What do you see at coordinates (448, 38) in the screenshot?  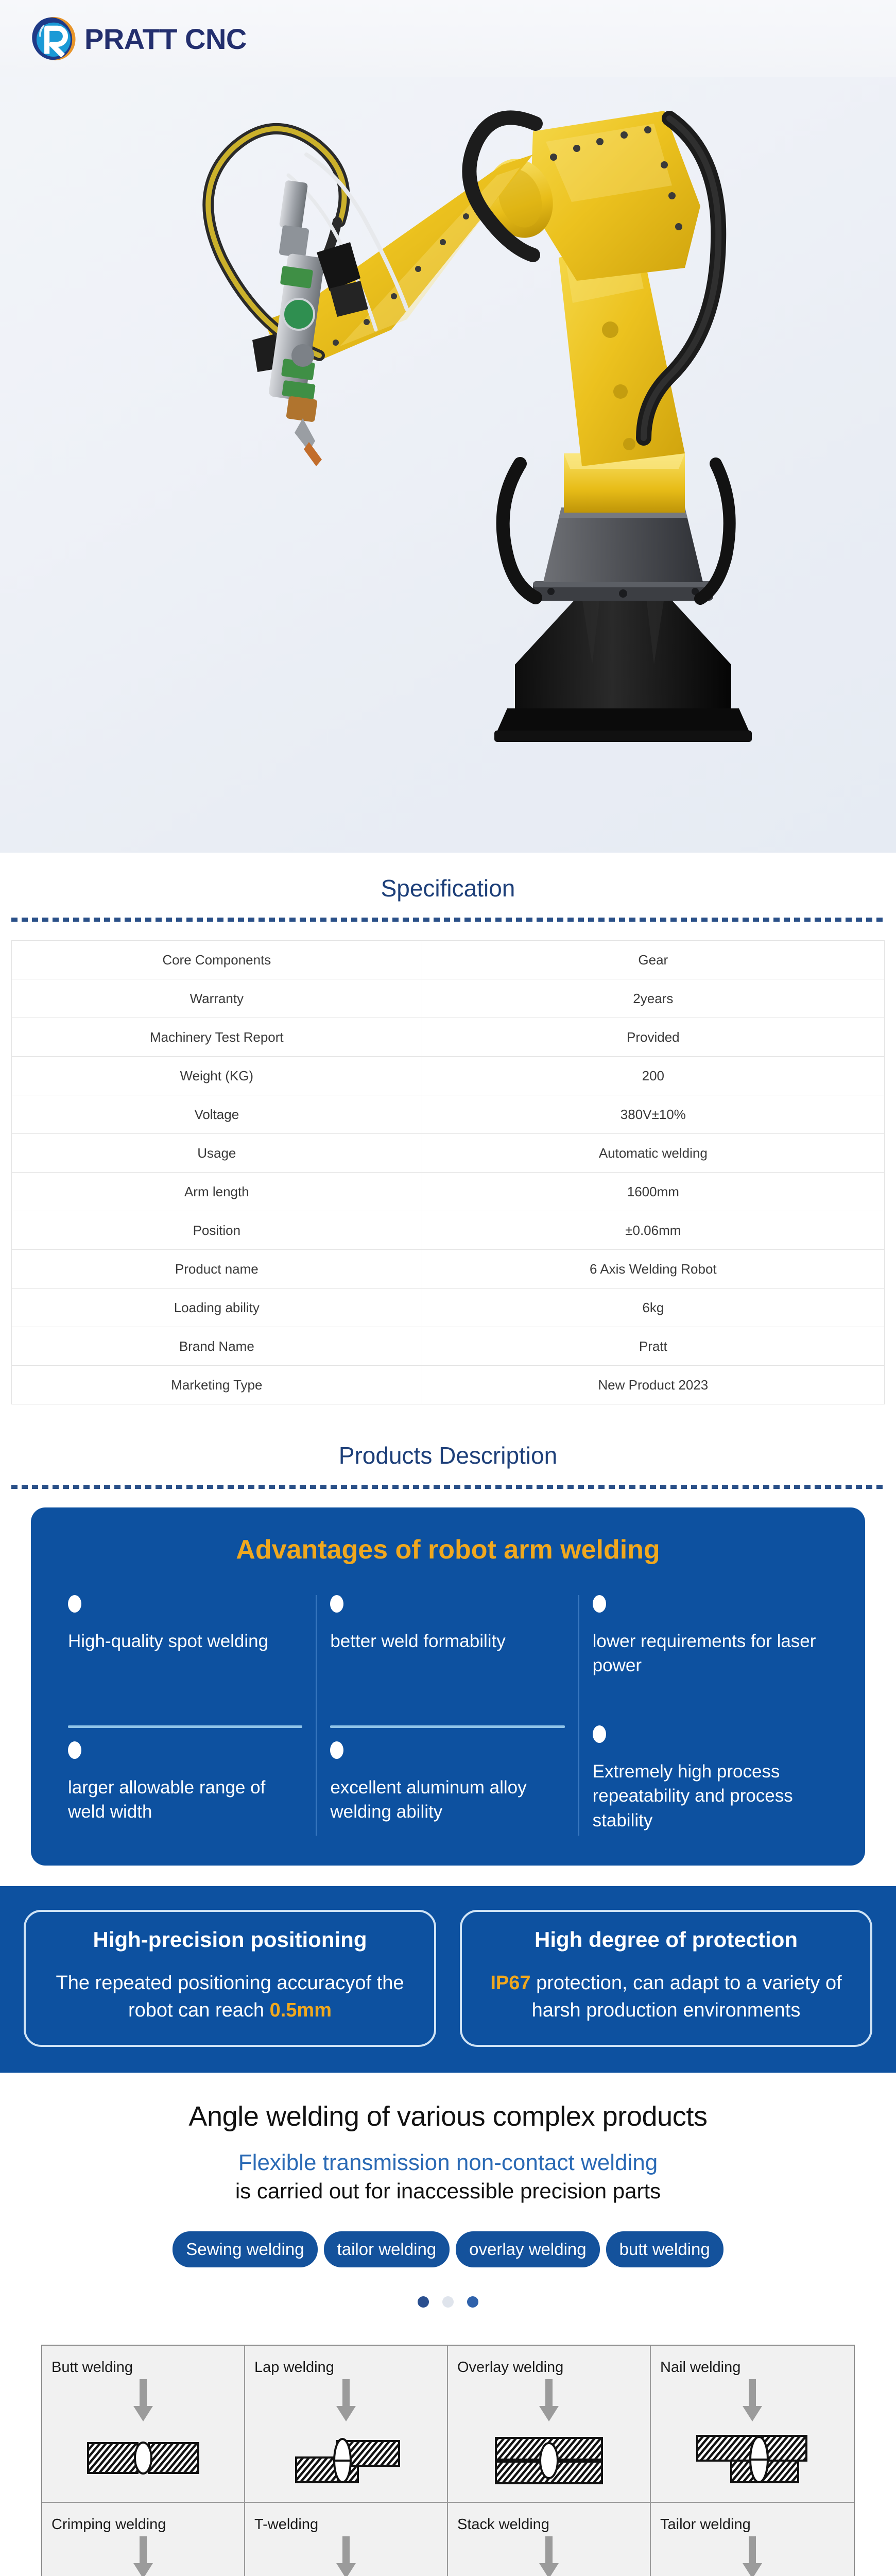 I see `brand-logo-bar: PRATT CNC` at bounding box center [448, 38].